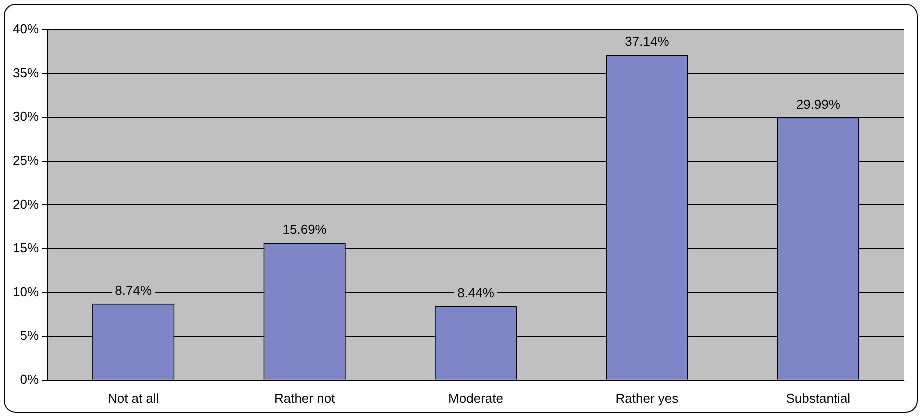  Describe the element at coordinates (818, 398) in the screenshot. I see `x-tick-label: Substantial` at that location.